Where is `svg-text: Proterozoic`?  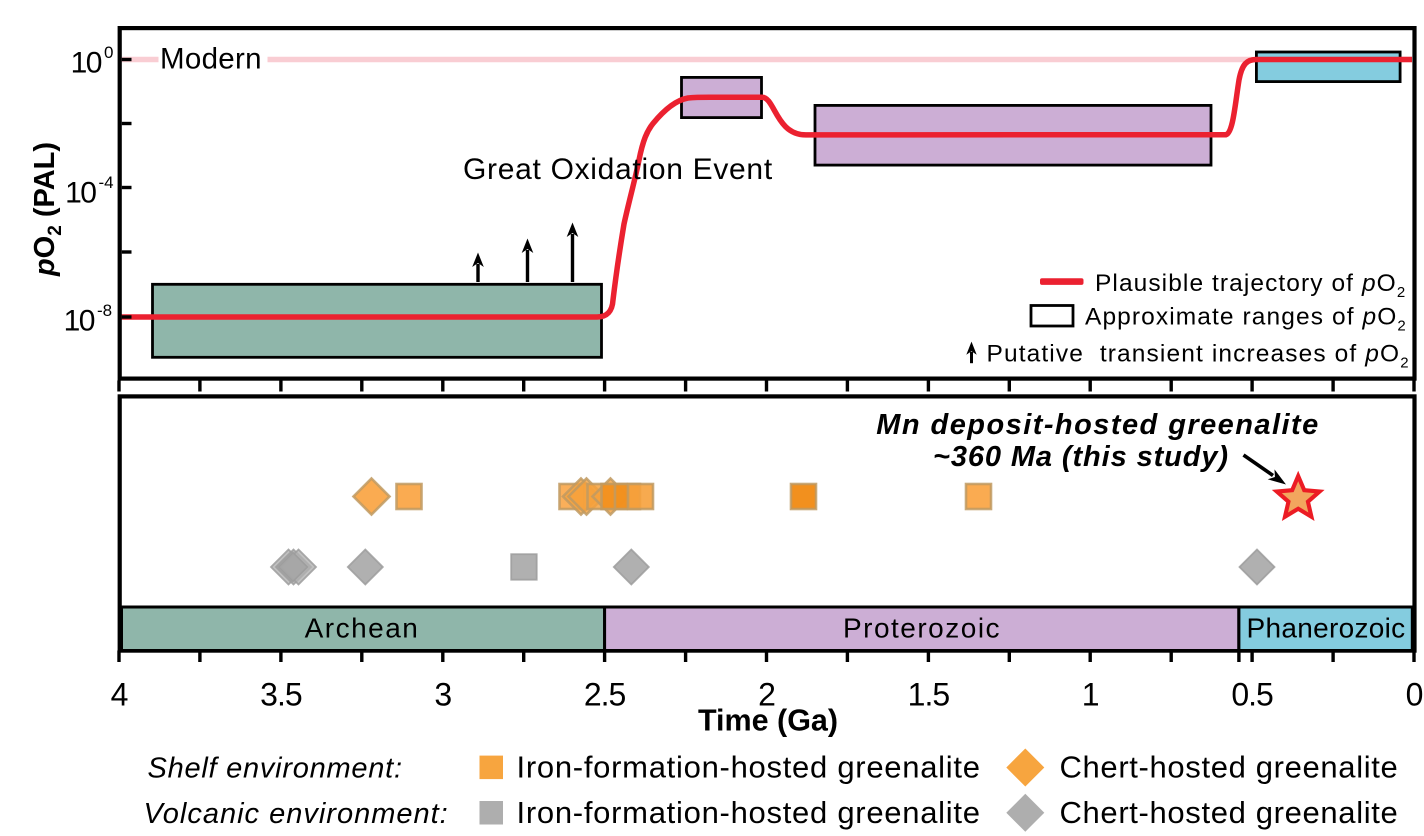
svg-text: Proterozoic is located at coordinates (922, 628).